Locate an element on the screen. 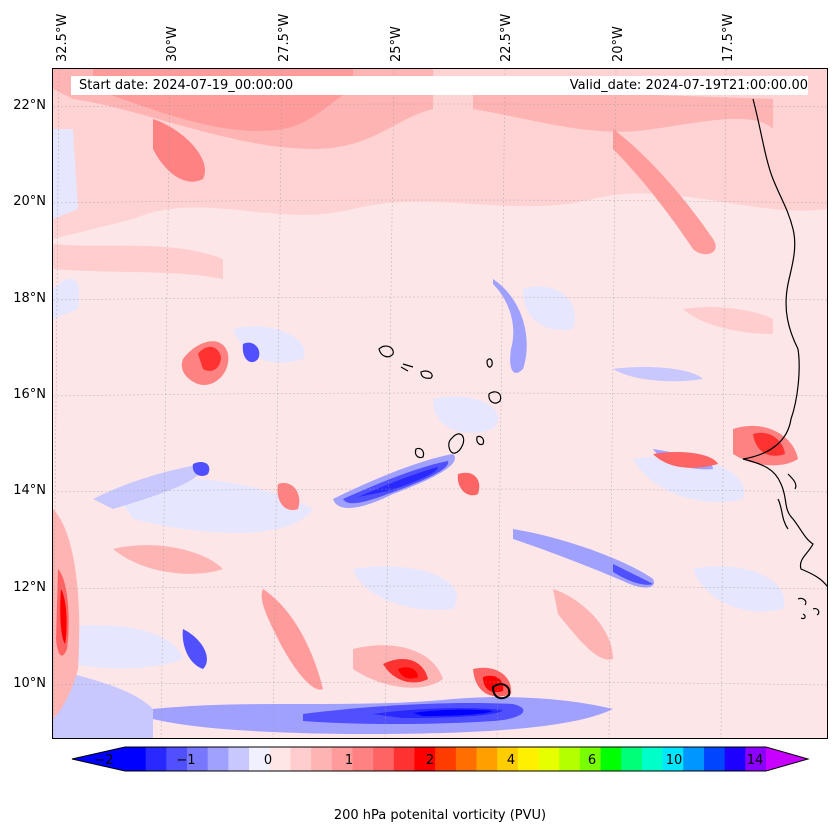 Image resolution: width=837 pixels, height=836 pixels. colorbar-tick-label: 4 is located at coordinates (511, 760).